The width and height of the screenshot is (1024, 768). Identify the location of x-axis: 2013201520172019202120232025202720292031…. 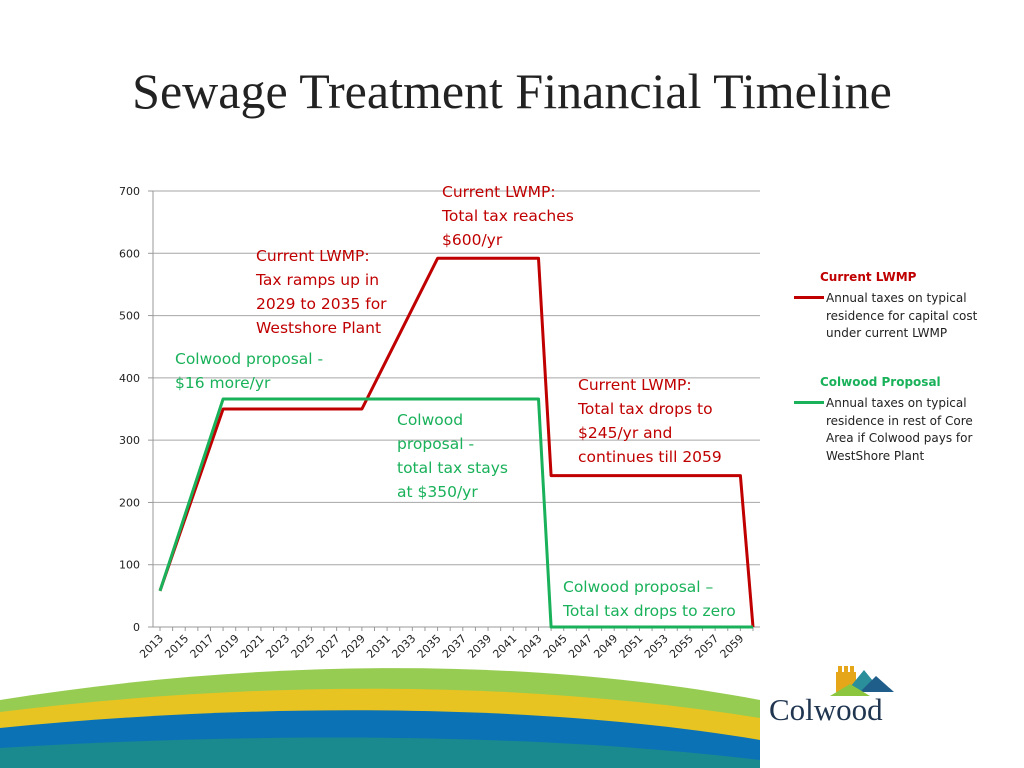
(445, 644).